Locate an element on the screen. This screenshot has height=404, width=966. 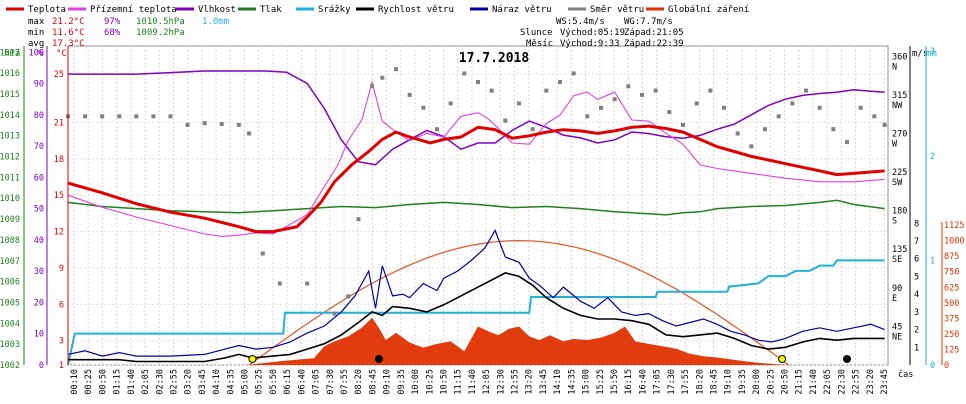
sunrise: Východ:05:19 is located at coordinates (592, 33).